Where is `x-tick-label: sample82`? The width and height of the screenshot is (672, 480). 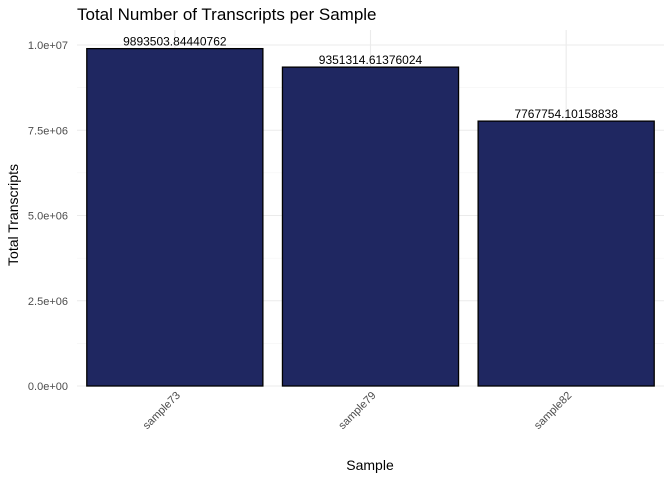 x-tick-label: sample82 is located at coordinates (553, 411).